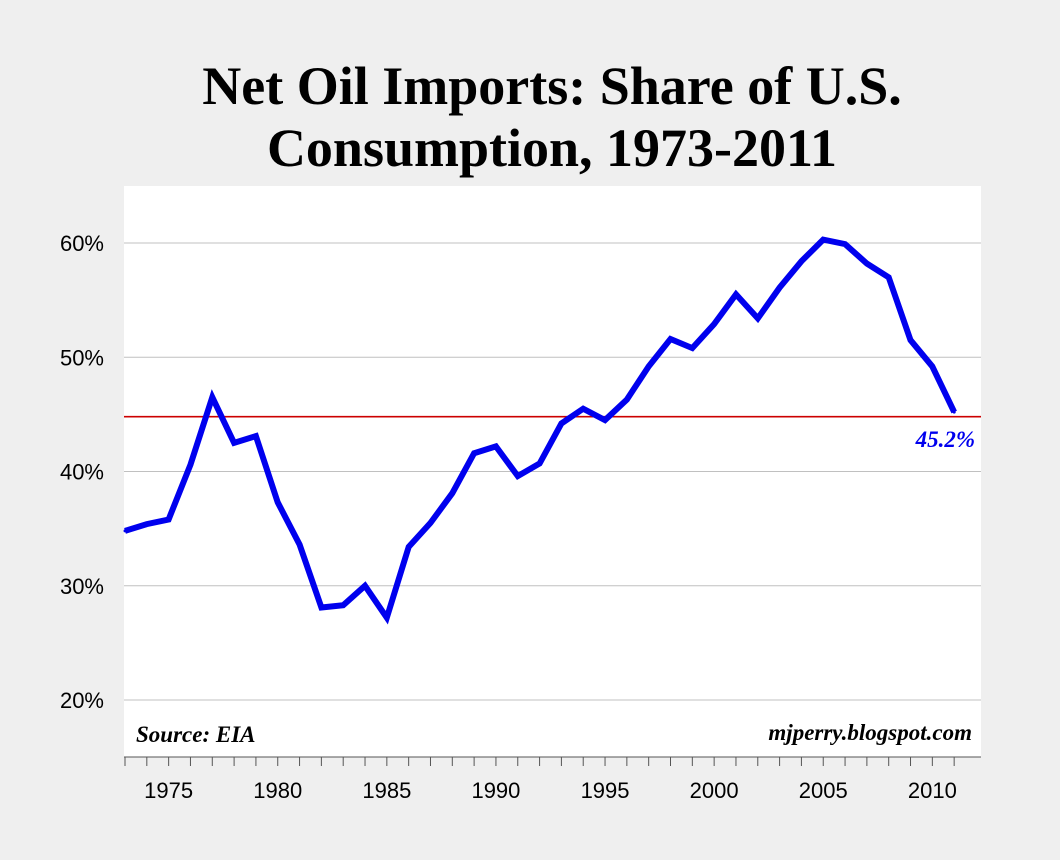 The image size is (1060, 860). I want to click on data-point-1982, so click(321, 607).